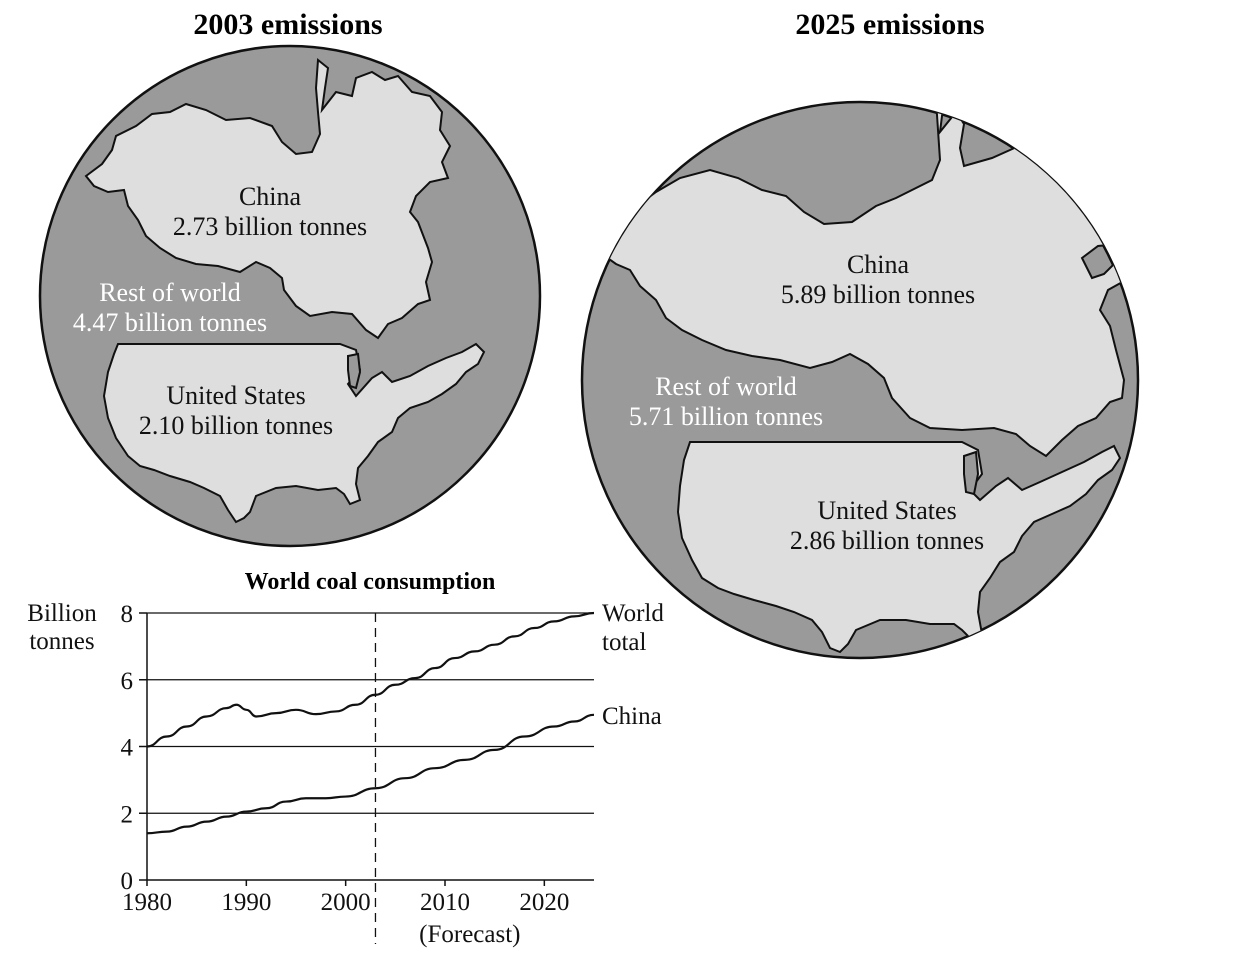 This screenshot has height=977, width=1239. I want to click on x-tick-label: 2020, so click(544, 902).